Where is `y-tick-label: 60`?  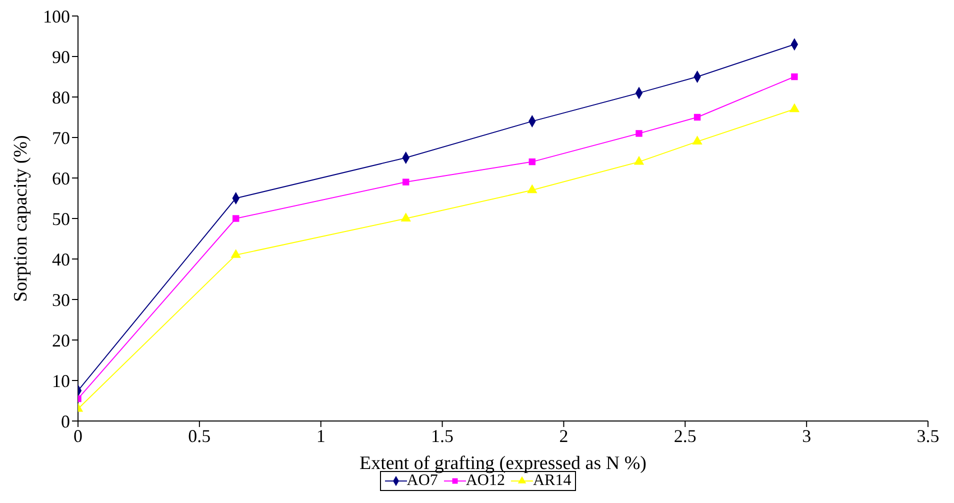 y-tick-label: 60 is located at coordinates (61, 178).